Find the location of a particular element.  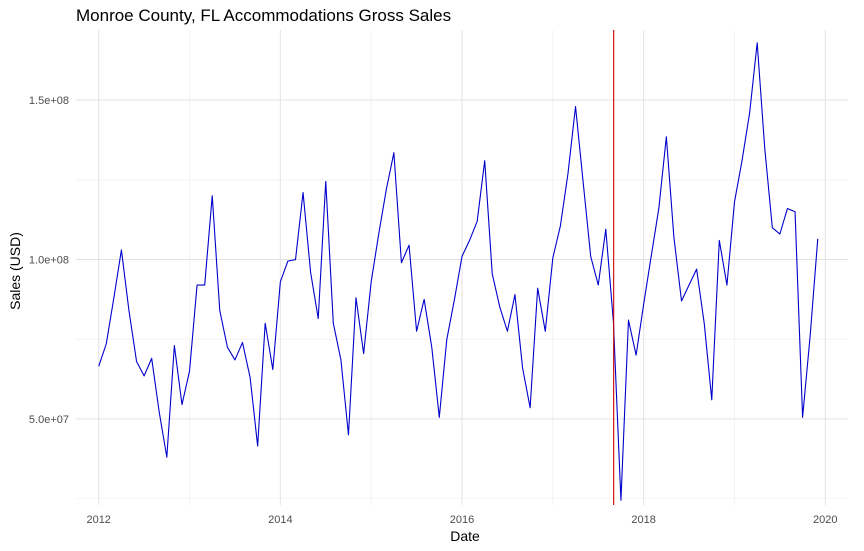

x-tick-label: 2012 is located at coordinates (98, 520).